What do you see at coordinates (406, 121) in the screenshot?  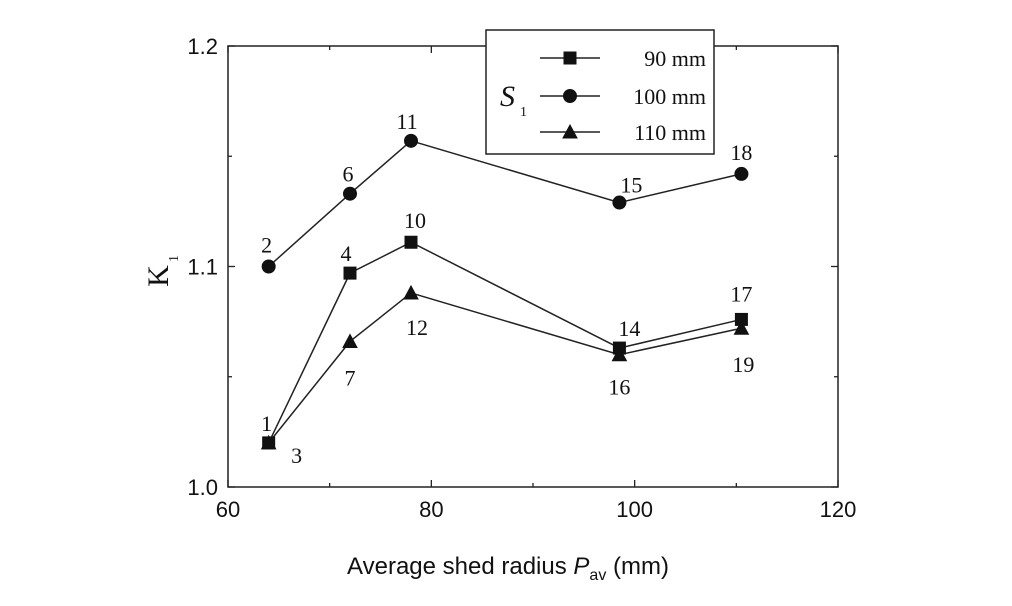 I see `point-label: 11` at bounding box center [406, 121].